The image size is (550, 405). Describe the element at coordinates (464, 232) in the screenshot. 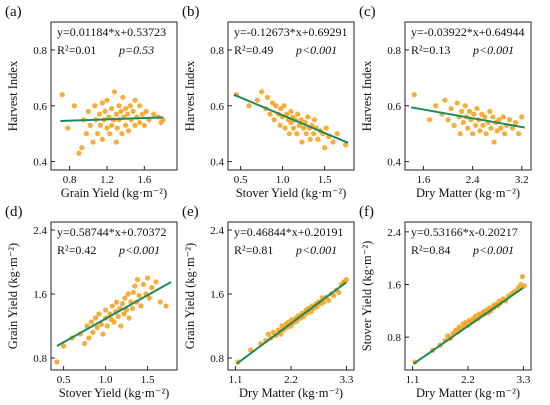

I see `regression-equation: y=0.53166*x-0.20217` at that location.